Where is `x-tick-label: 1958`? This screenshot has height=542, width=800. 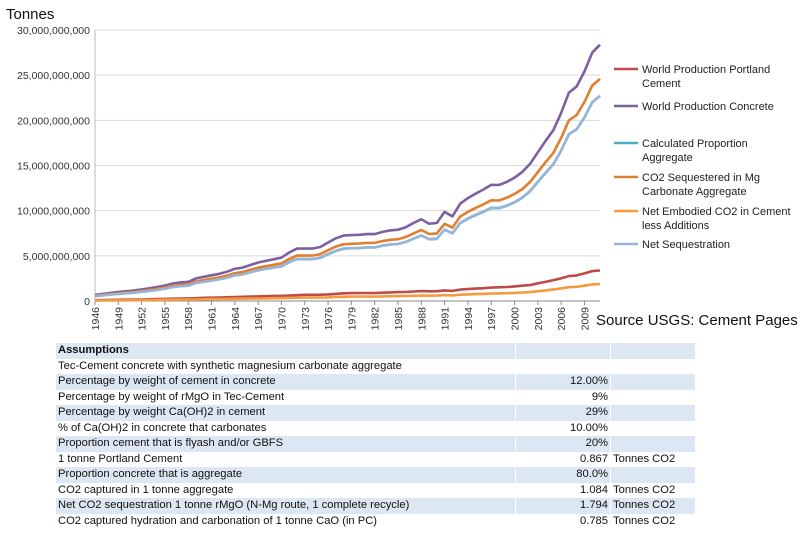 x-tick-label: 1958 is located at coordinates (189, 319).